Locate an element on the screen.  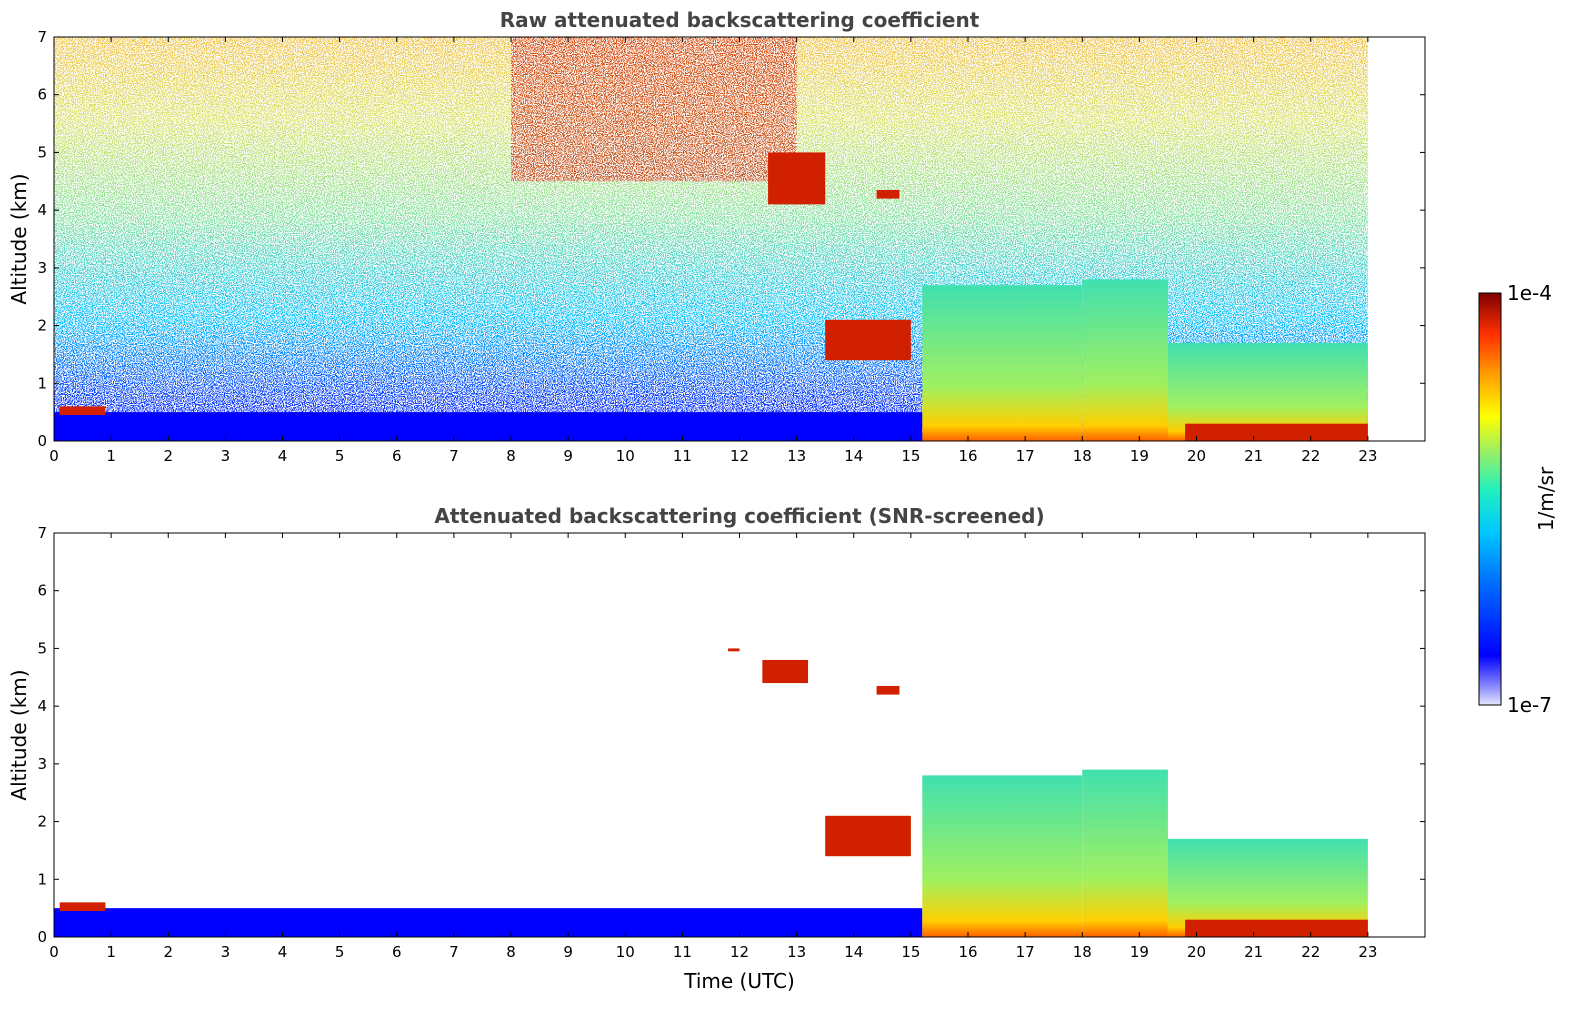
colorbar-min-label: 1e-7 is located at coordinates (1529, 705).